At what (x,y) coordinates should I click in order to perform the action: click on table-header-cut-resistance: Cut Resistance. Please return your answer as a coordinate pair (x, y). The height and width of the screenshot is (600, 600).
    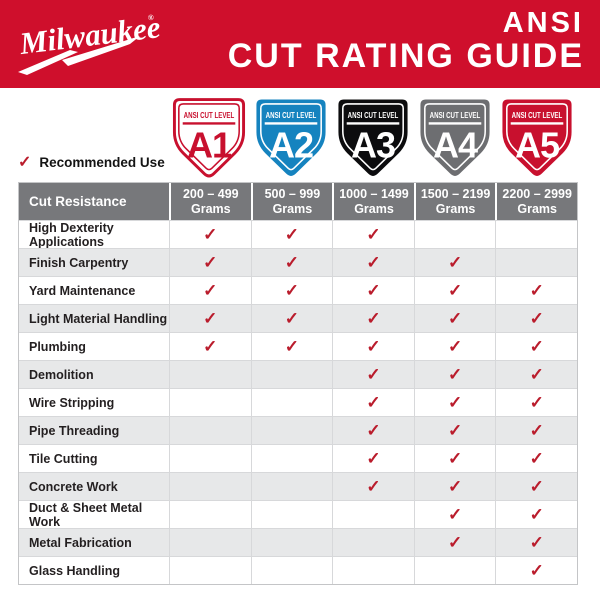
    Looking at the image, I should click on (94, 201).